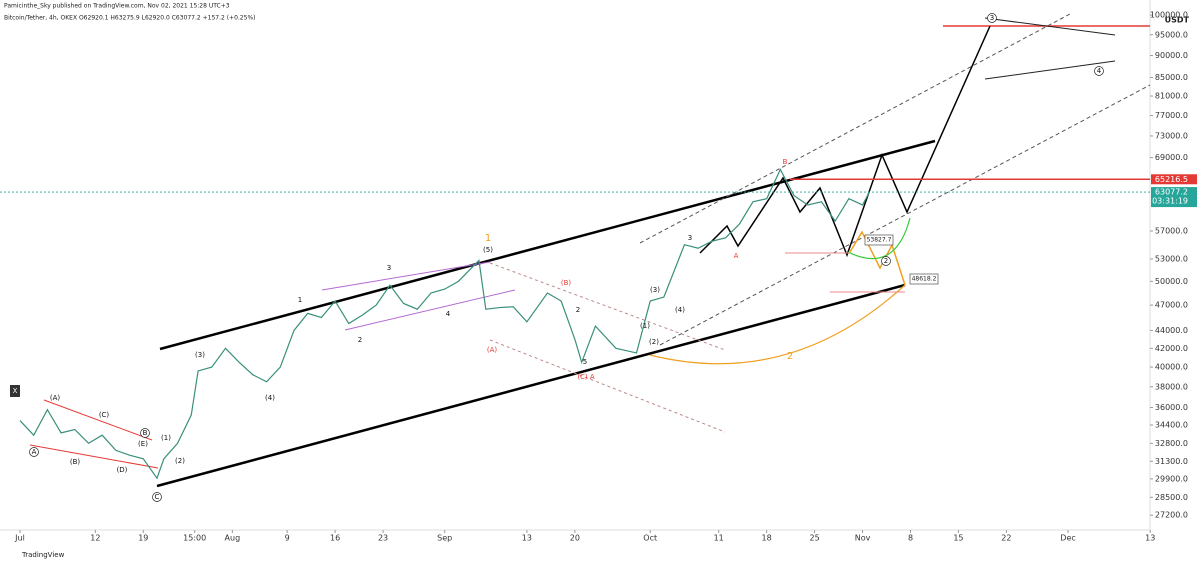 The width and height of the screenshot is (1200, 563). Describe the element at coordinates (1171, 461) in the screenshot. I see `y-tick-label: 31300.0` at that location.